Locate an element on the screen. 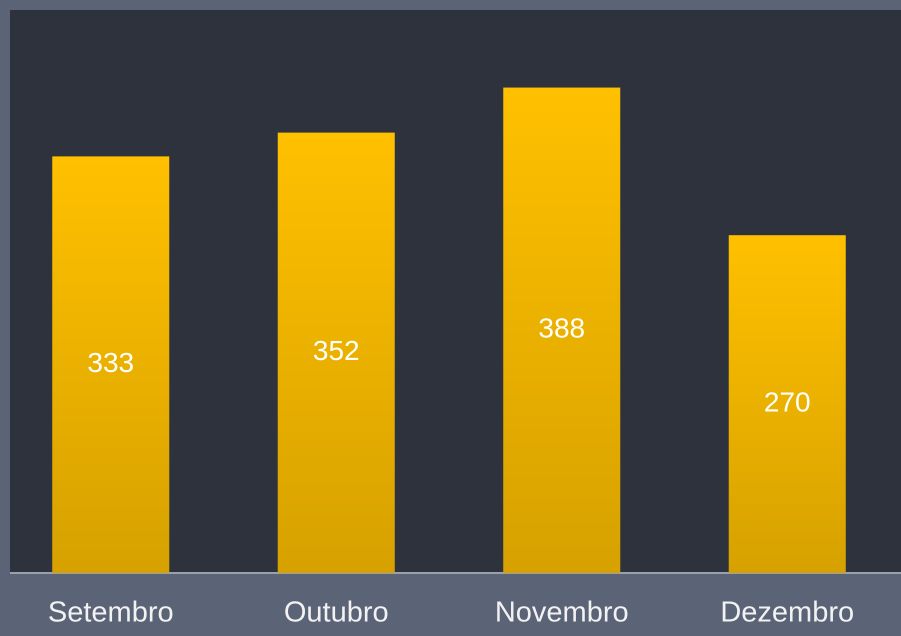 The width and height of the screenshot is (901, 636). x-tick-label: Outubro is located at coordinates (336, 613).